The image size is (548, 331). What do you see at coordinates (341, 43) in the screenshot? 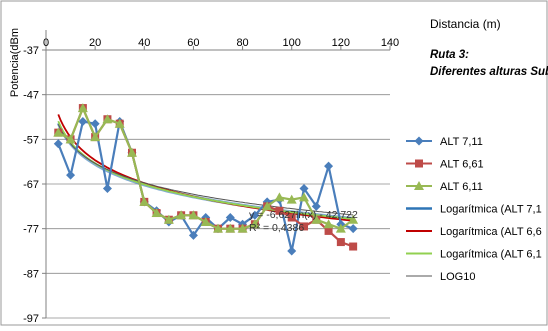
I see `x-tick-label: 120` at bounding box center [341, 43].